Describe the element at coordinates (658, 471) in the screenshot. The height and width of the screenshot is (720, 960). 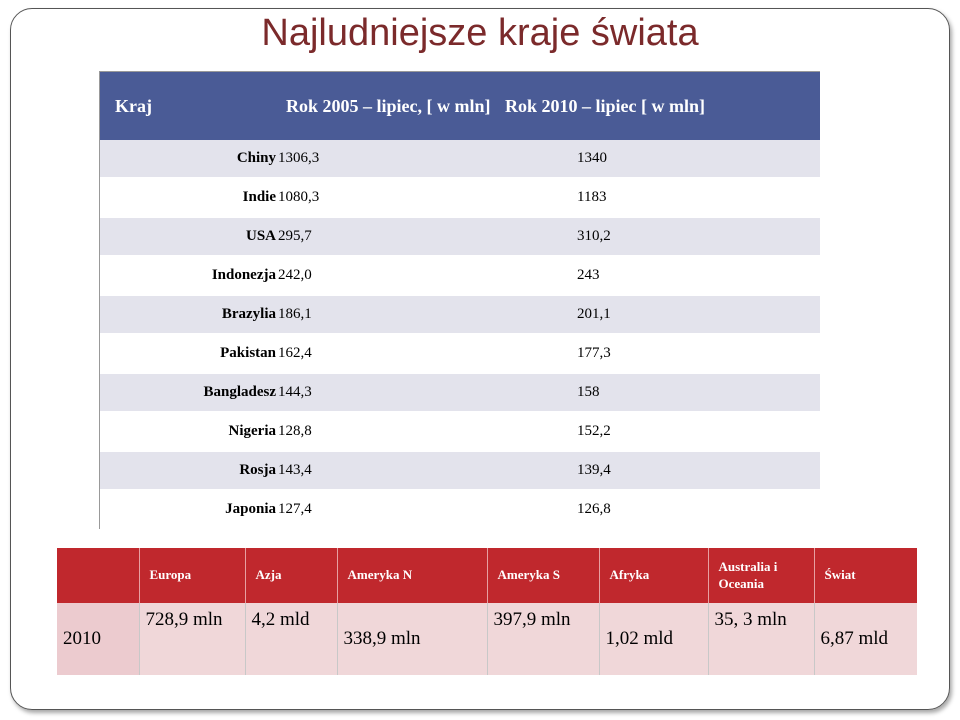
I see `value-2010-cell: 139,4` at that location.